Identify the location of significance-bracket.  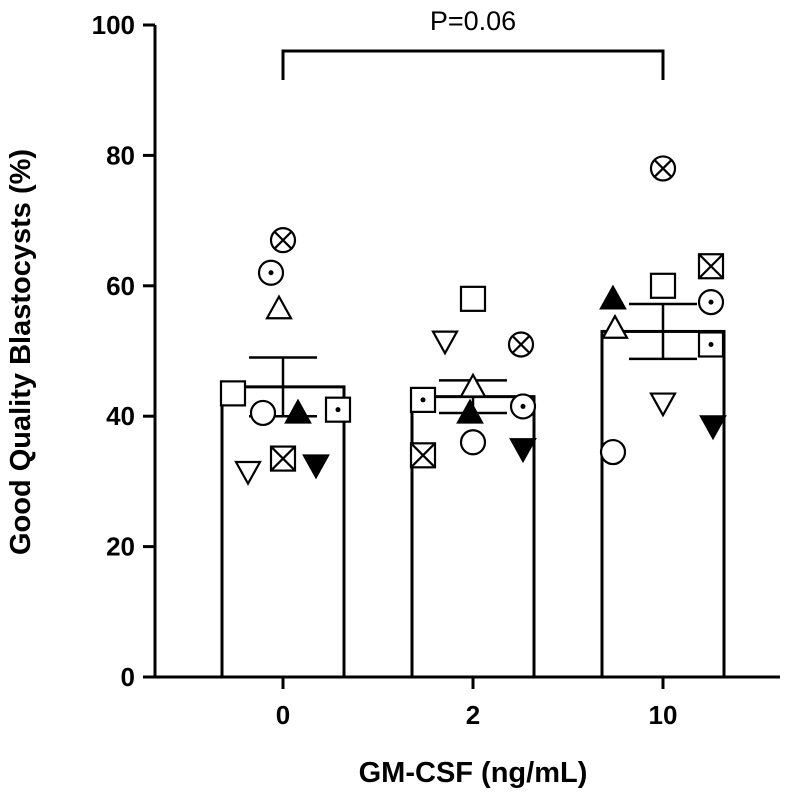
(473, 64).